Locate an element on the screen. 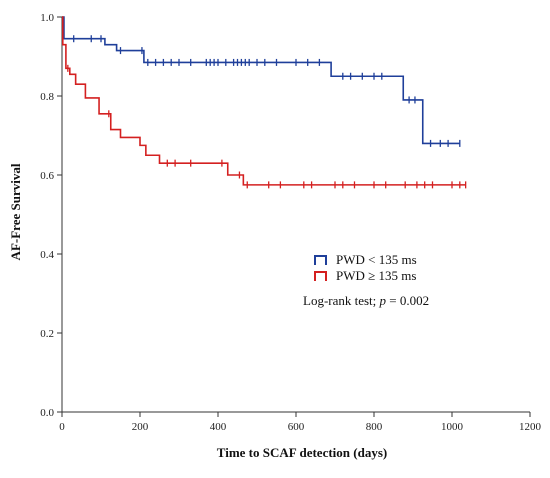 The height and width of the screenshot is (478, 550). y-tick-label: 0.8 is located at coordinates (47, 97).